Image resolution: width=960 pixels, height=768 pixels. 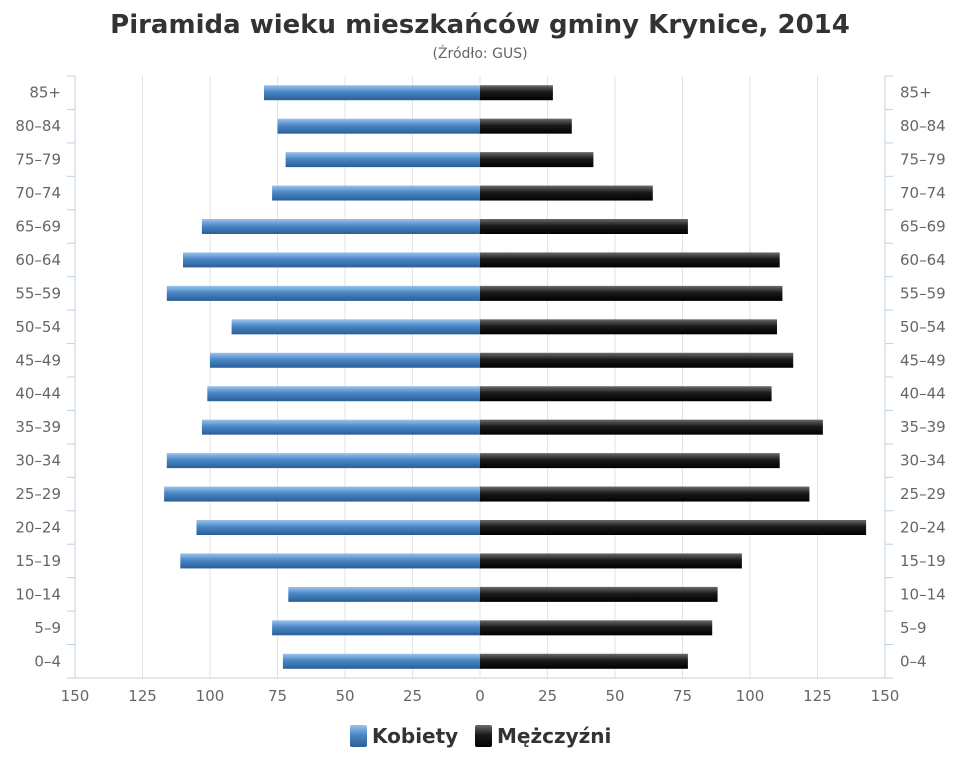 What do you see at coordinates (916, 93) in the screenshot?
I see `category-label-right: 85+` at bounding box center [916, 93].